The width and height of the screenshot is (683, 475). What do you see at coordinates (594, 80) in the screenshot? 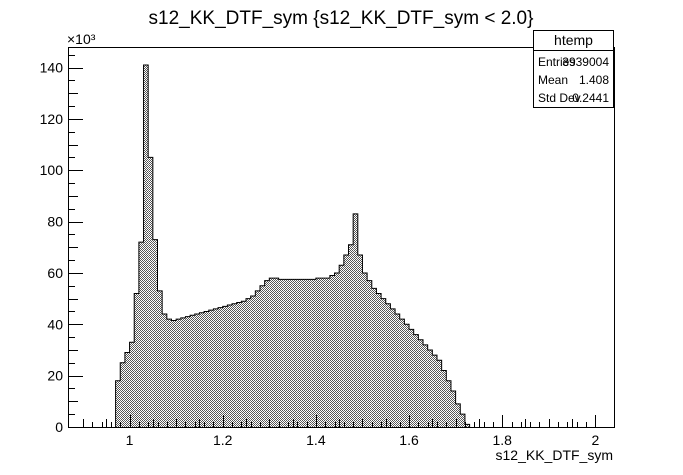
I see `stats-mean-value: 1.408` at bounding box center [594, 80].